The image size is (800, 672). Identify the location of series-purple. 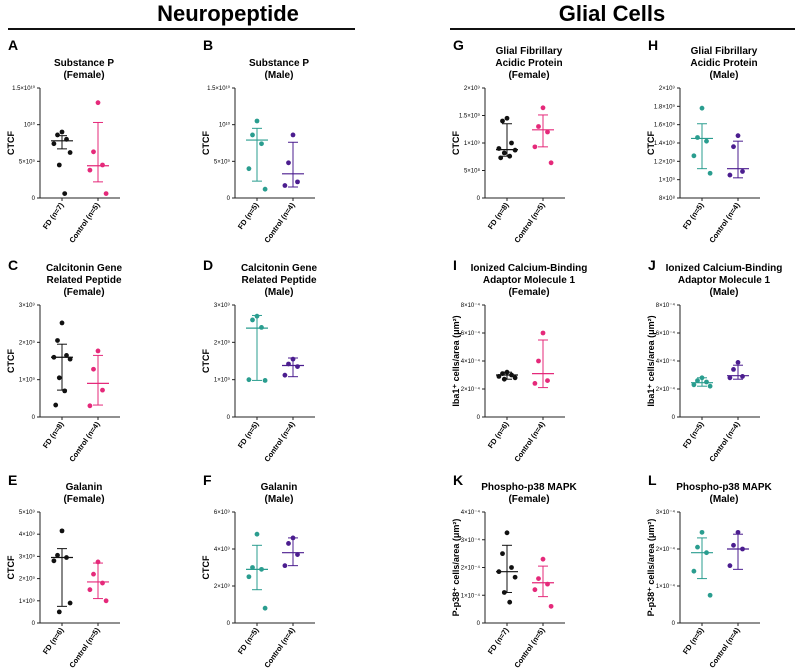
(738, 156).